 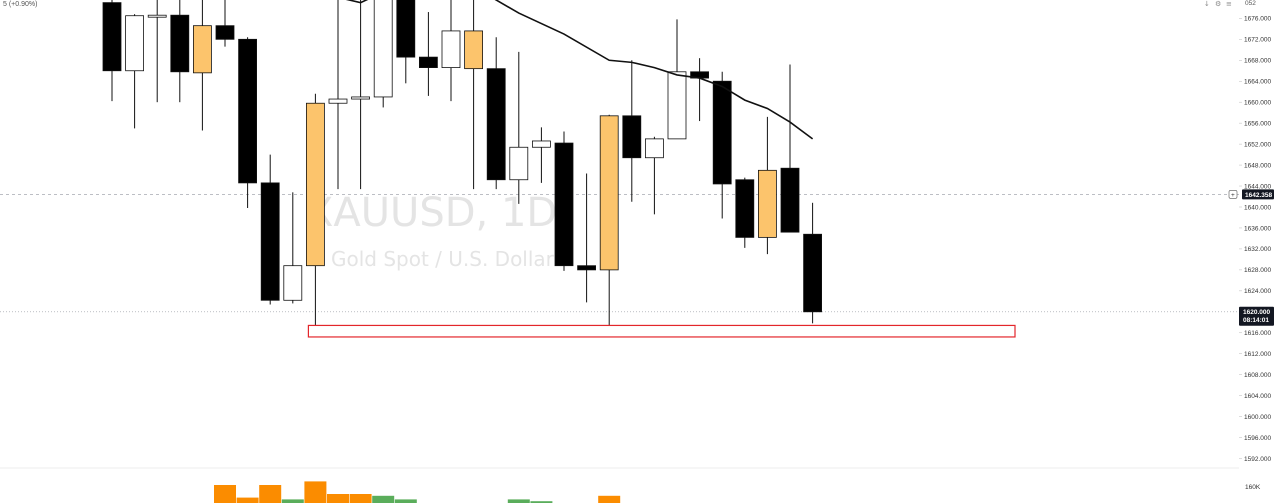 What do you see at coordinates (1229, 4) in the screenshot?
I see `menu-icon: ≡` at bounding box center [1229, 4].